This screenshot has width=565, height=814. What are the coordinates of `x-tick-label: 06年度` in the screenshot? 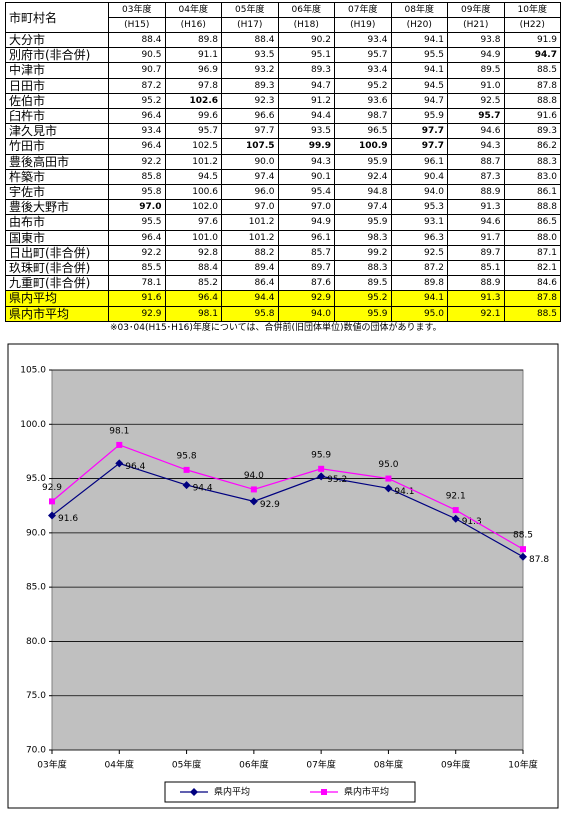 It's located at (253, 765).